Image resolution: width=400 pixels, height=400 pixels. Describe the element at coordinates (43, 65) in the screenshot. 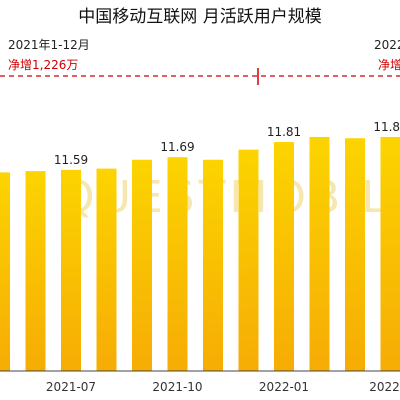

I see `annotation-growth-2021: 净增1,226万` at that location.